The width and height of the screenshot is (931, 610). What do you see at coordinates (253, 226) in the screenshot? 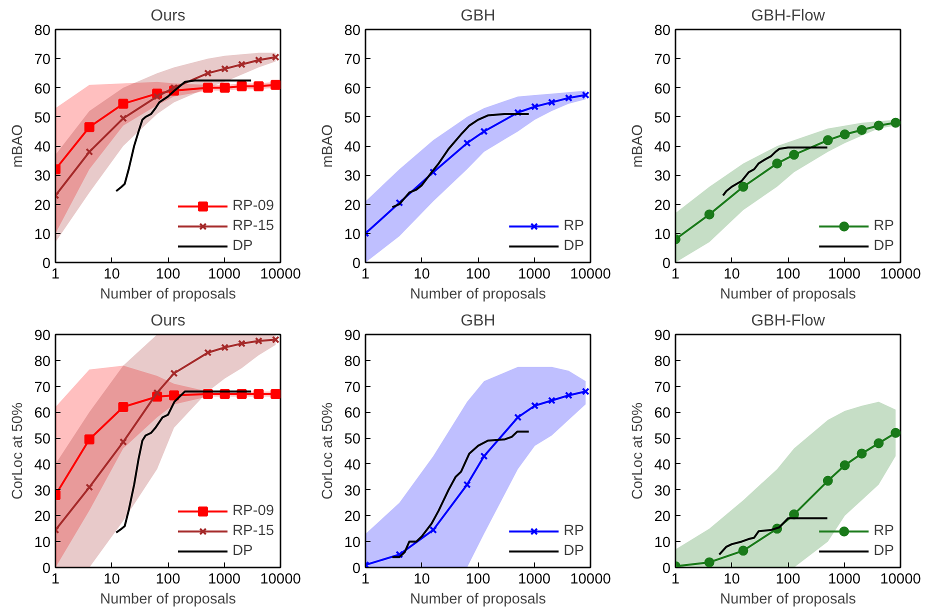
I see `legend-label: RP-15` at bounding box center [253, 226].